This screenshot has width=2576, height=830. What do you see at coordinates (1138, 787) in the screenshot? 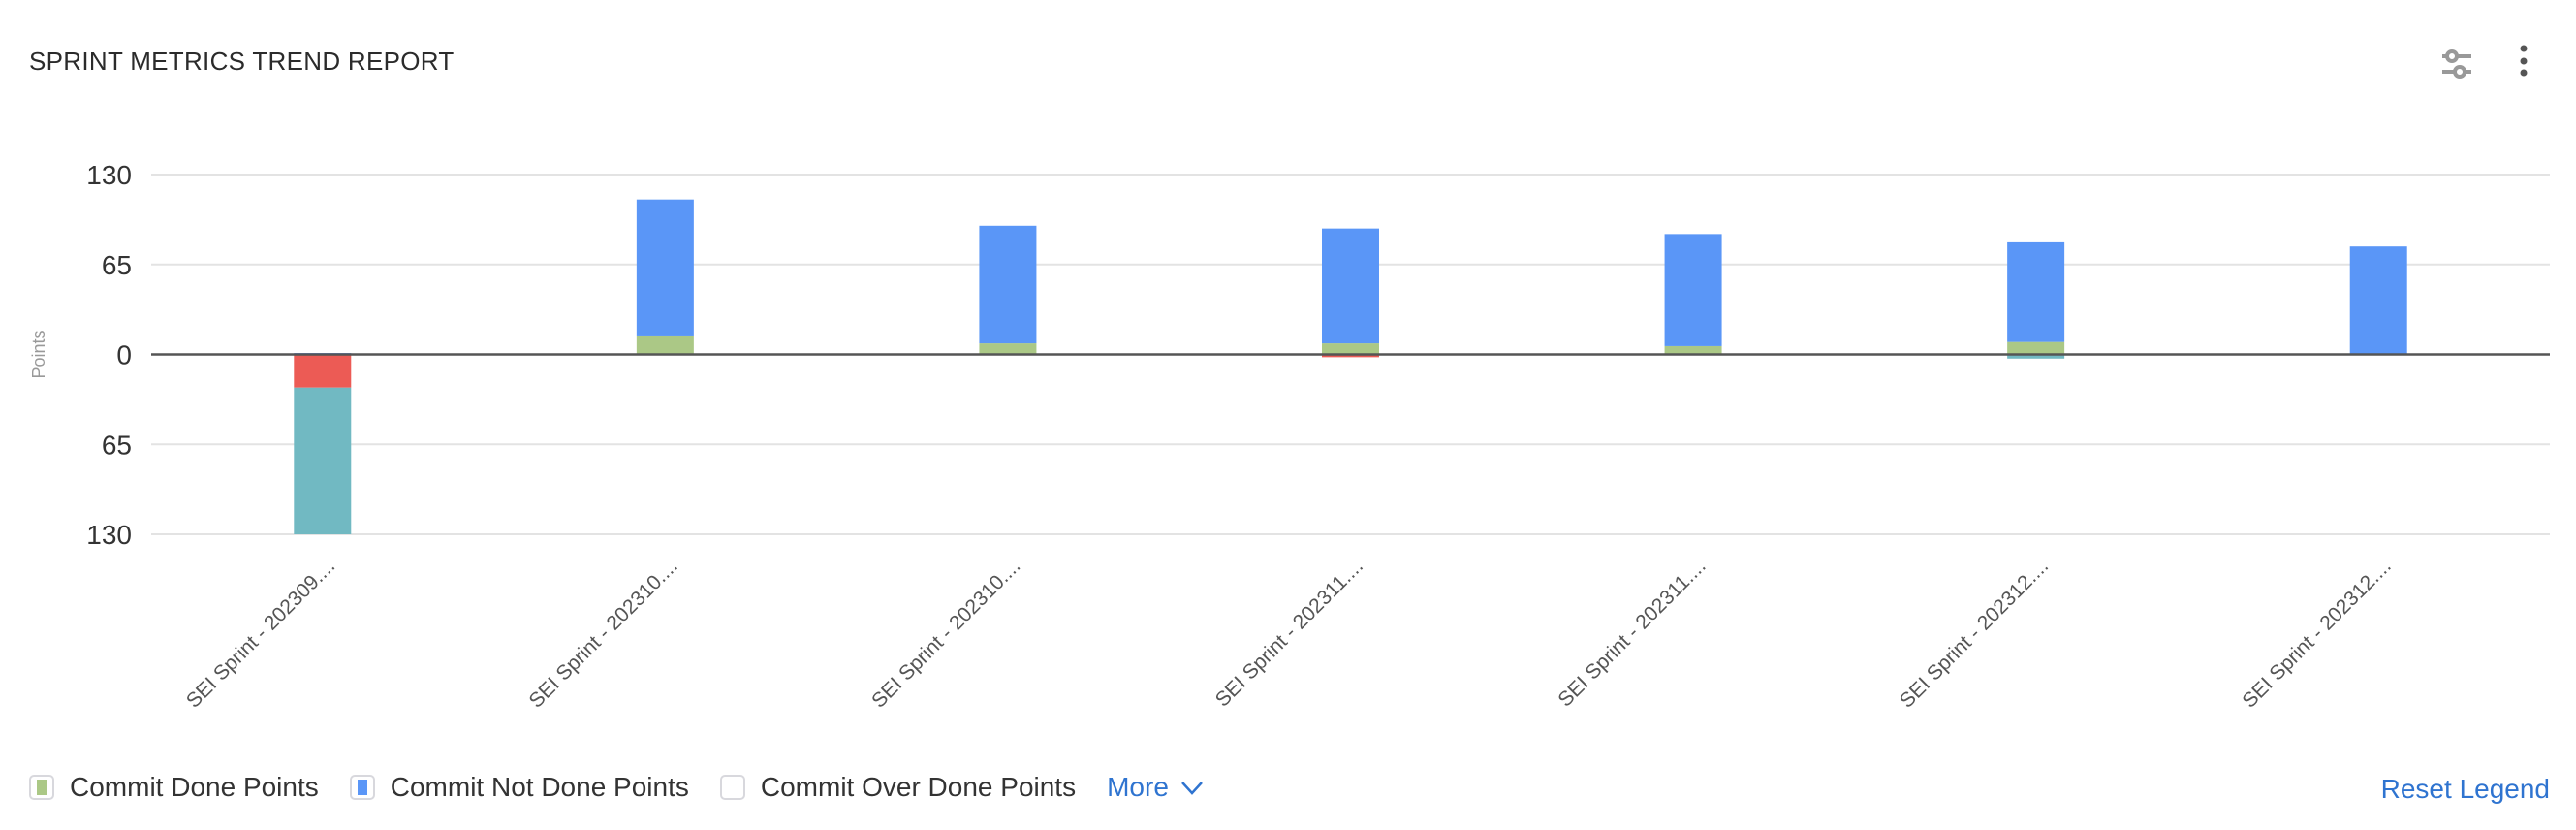
I see `more-label: More` at bounding box center [1138, 787].